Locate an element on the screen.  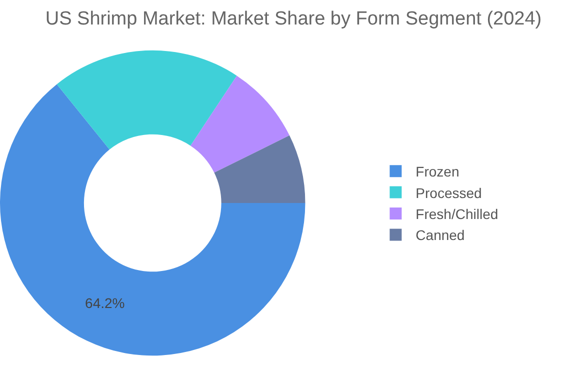
legend-label: Fresh/Chilled is located at coordinates (457, 214).